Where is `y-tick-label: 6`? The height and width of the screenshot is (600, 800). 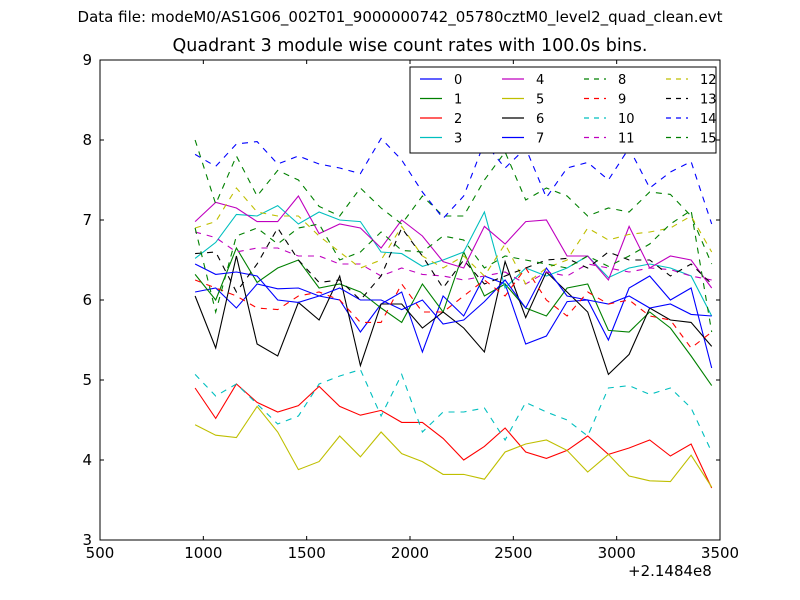 y-tick-label: 6 is located at coordinates (87, 300).